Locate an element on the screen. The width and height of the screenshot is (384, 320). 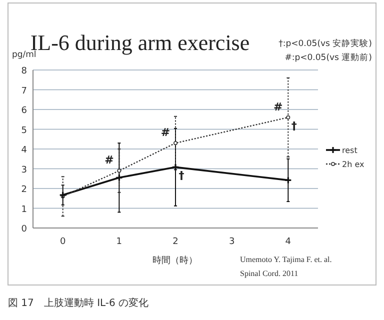
y-tick-label: 3 is located at coordinates (24, 170).